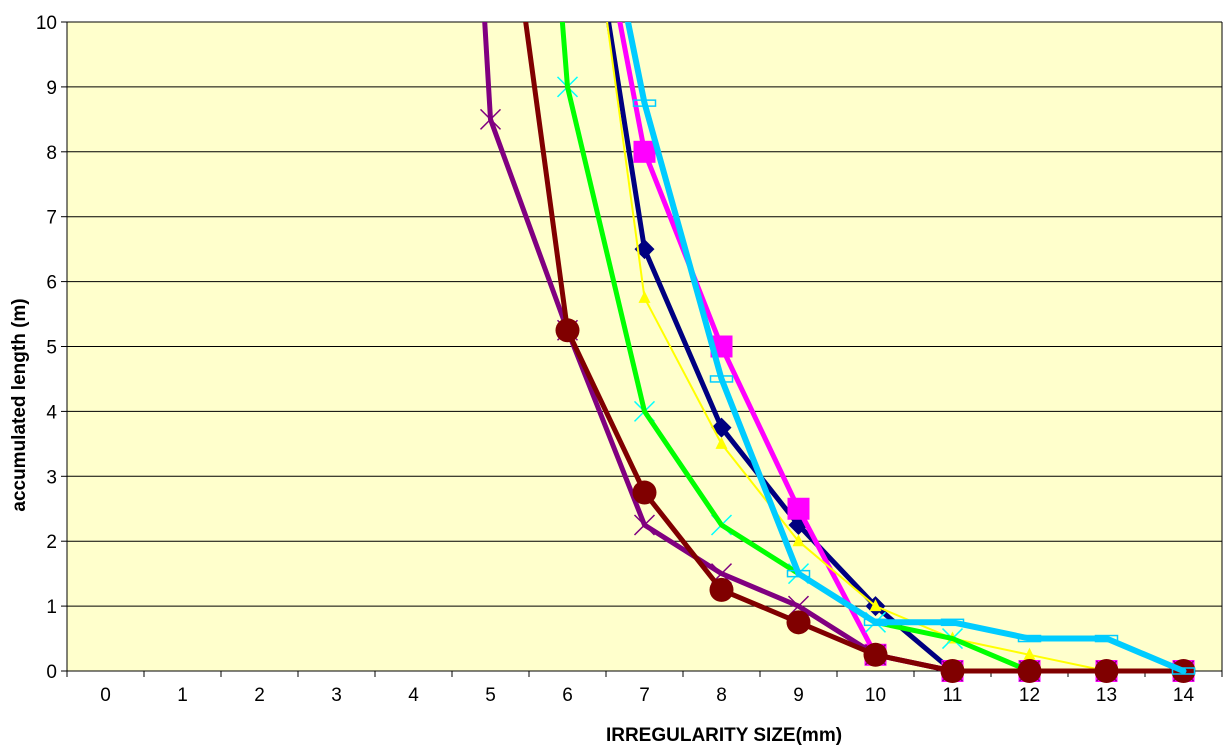 The image size is (1224, 754). I want to click on x-tick-label: 9, so click(798, 695).